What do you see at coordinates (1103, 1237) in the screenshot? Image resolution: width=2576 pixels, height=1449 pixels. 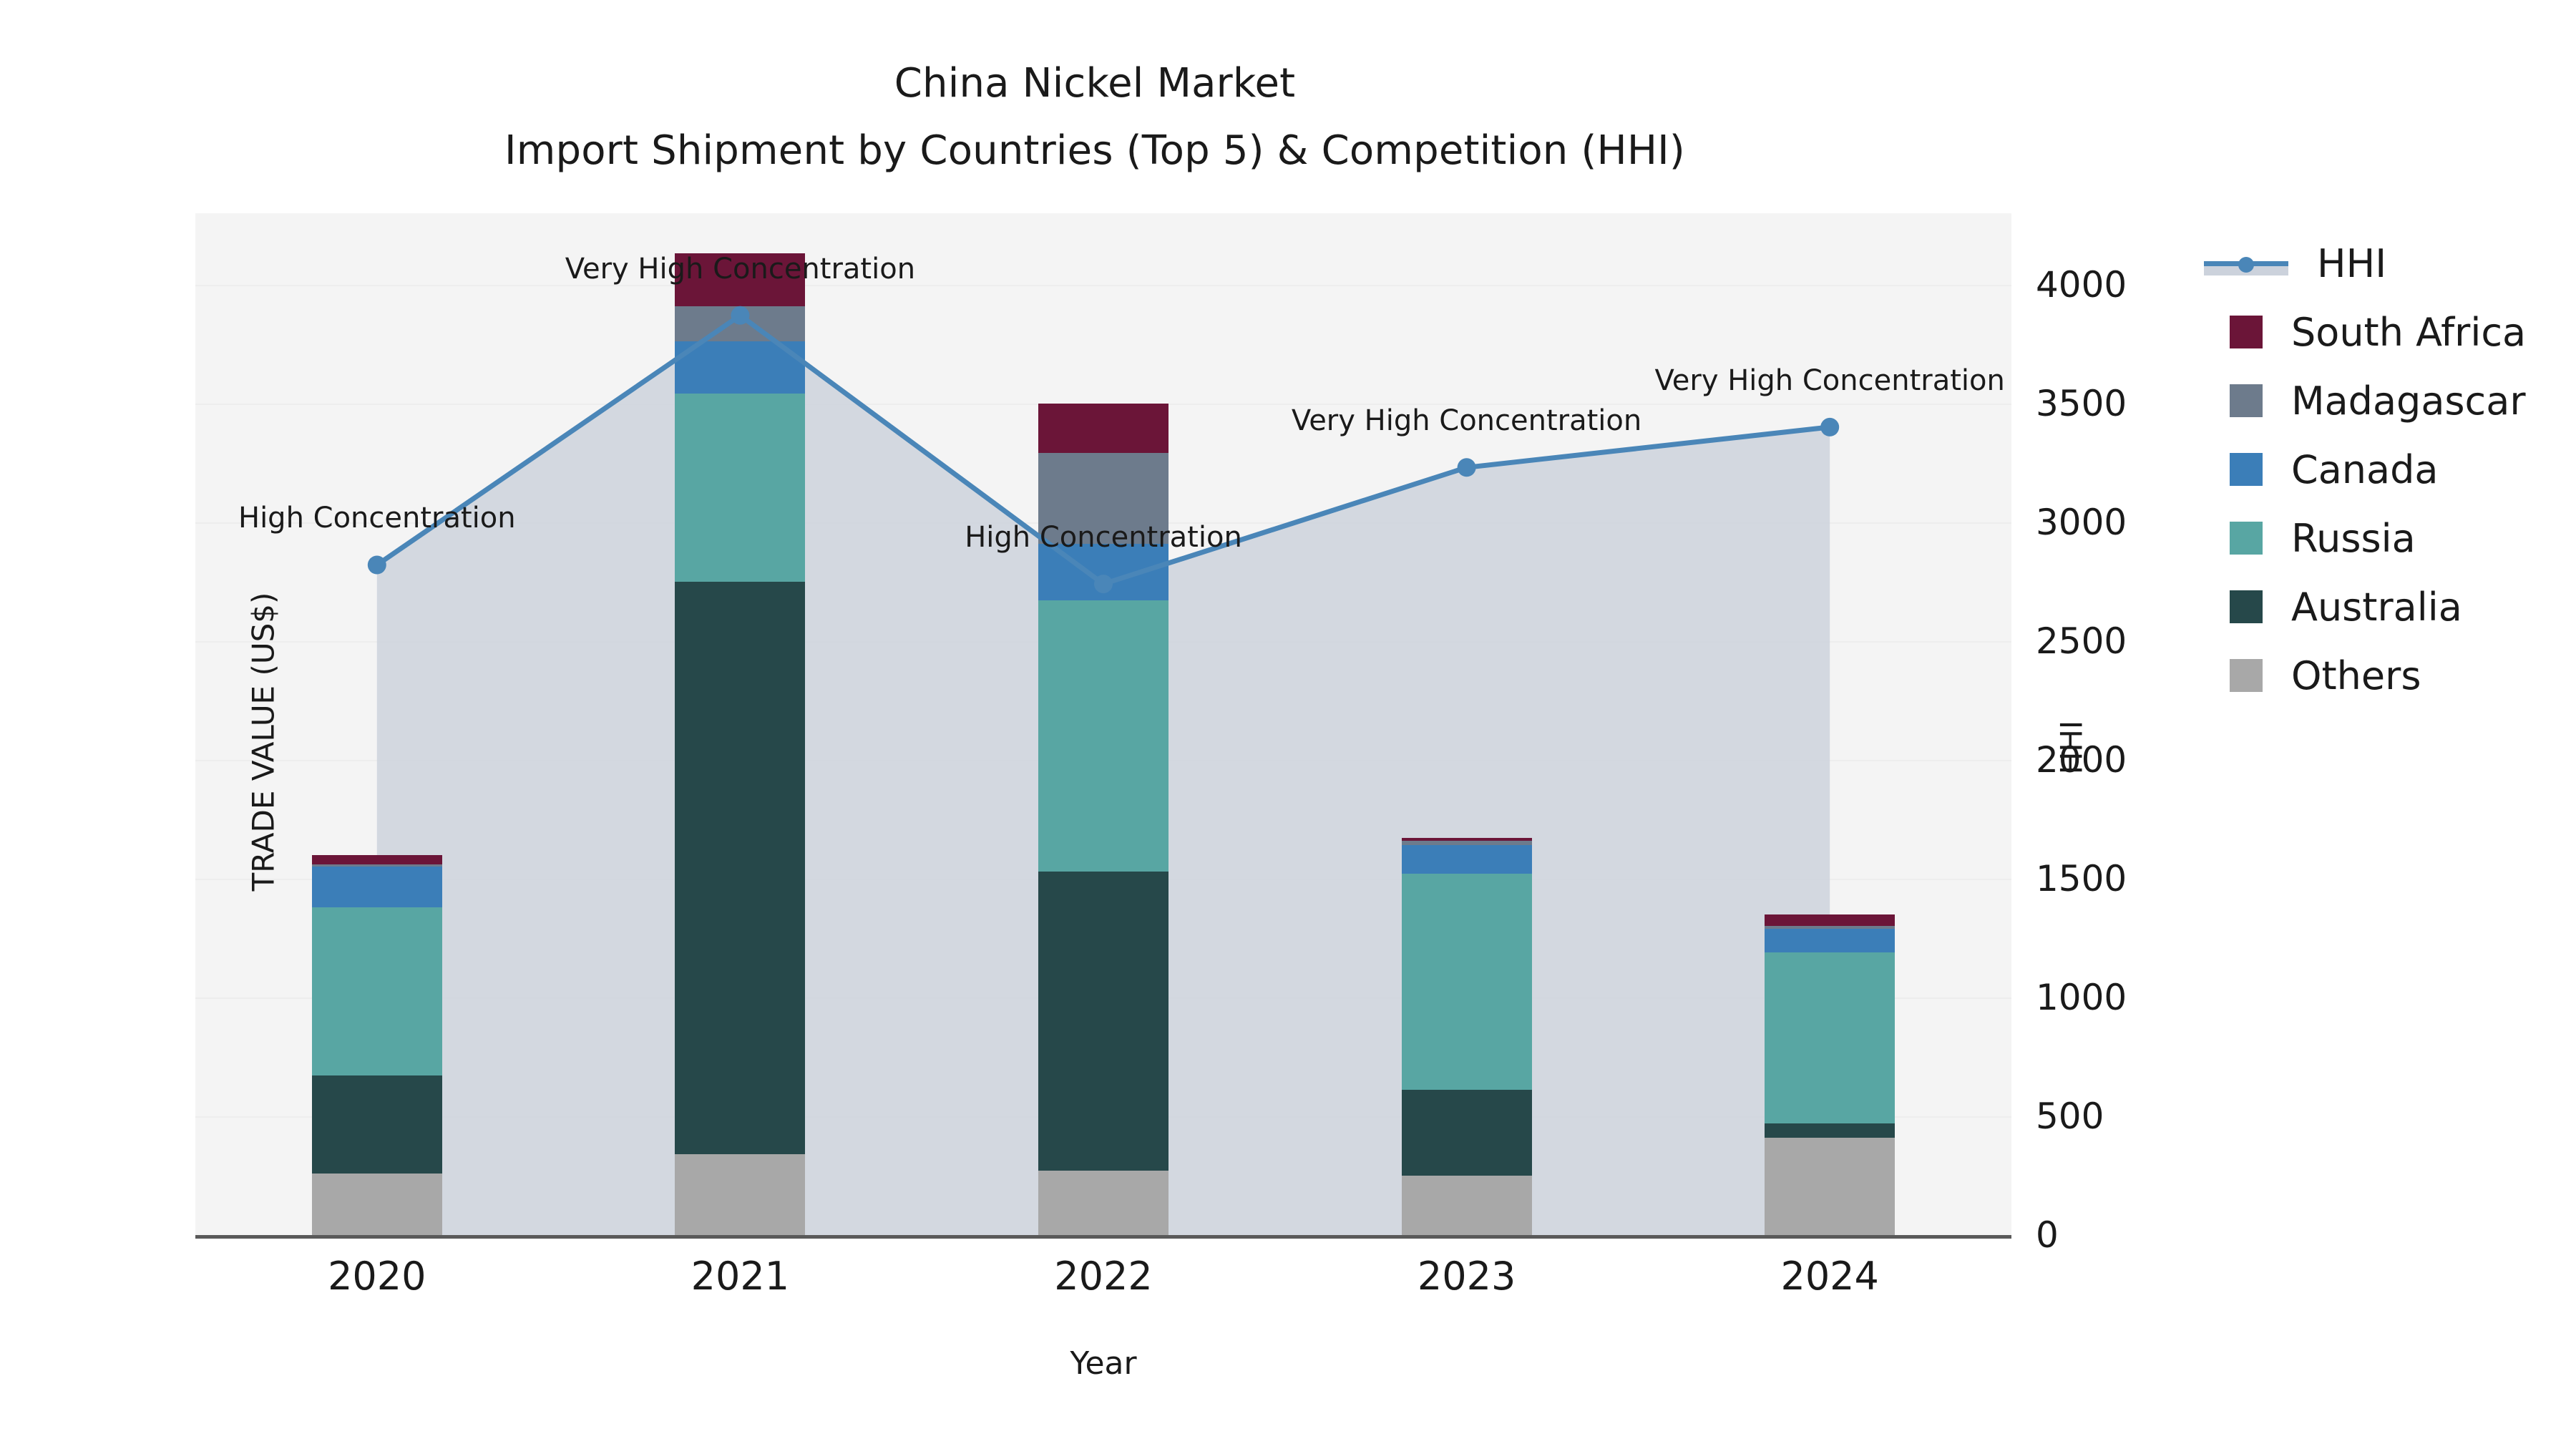 I see `x-axis-line` at bounding box center [1103, 1237].